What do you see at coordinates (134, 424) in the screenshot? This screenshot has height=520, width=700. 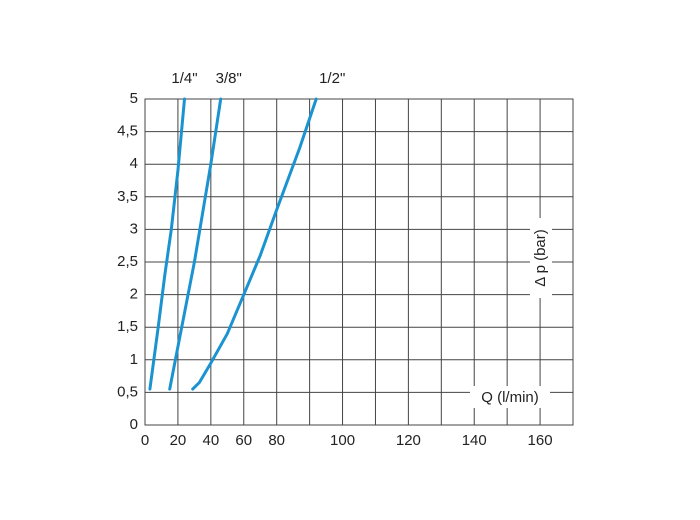 I see `y-tick-label: 0` at bounding box center [134, 424].